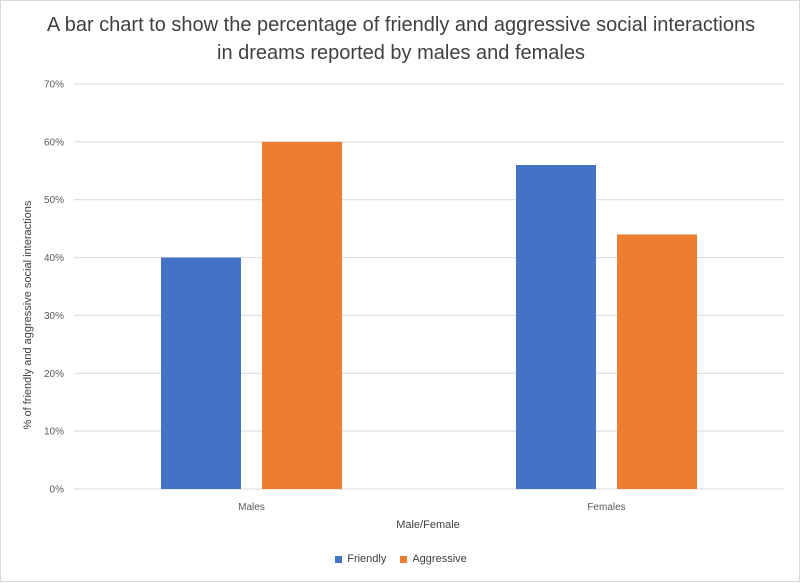 The image size is (800, 583). What do you see at coordinates (302, 315) in the screenshot?
I see `bar-aggressive-males` at bounding box center [302, 315].